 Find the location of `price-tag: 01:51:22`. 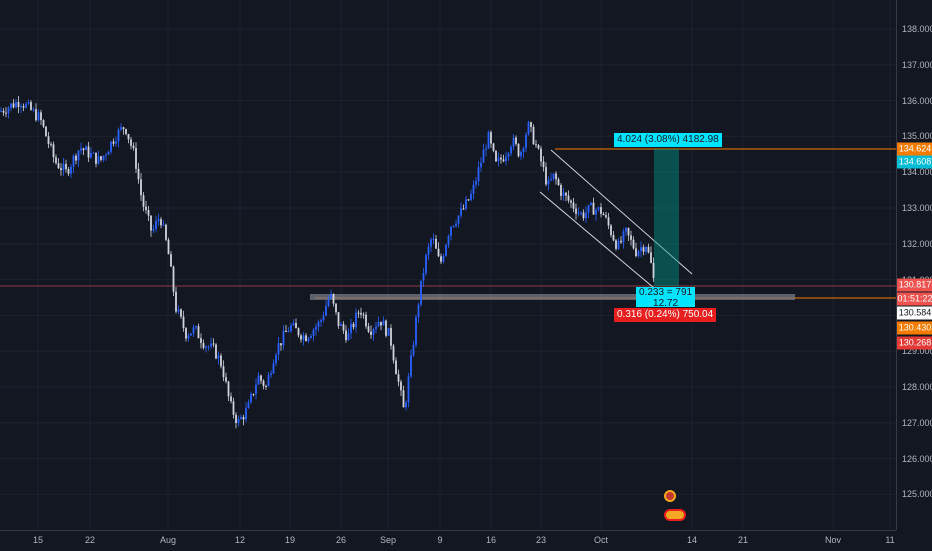

price-tag: 01:51:22 is located at coordinates (914, 299).